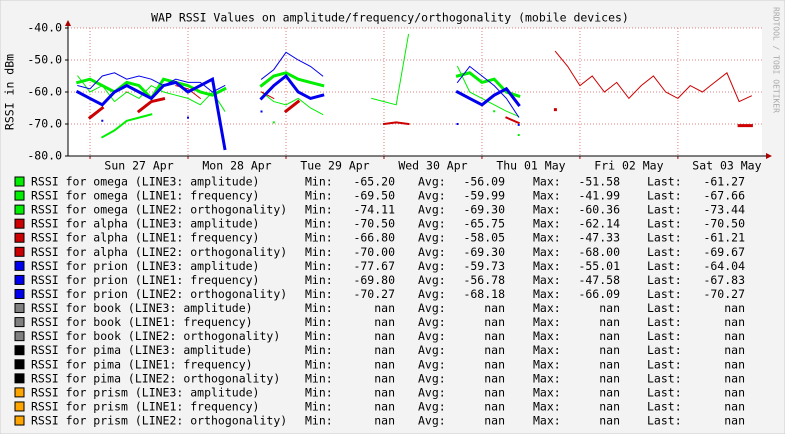  Describe the element at coordinates (44, 124) in the screenshot. I see `y-tick-label: -70.0` at that location.